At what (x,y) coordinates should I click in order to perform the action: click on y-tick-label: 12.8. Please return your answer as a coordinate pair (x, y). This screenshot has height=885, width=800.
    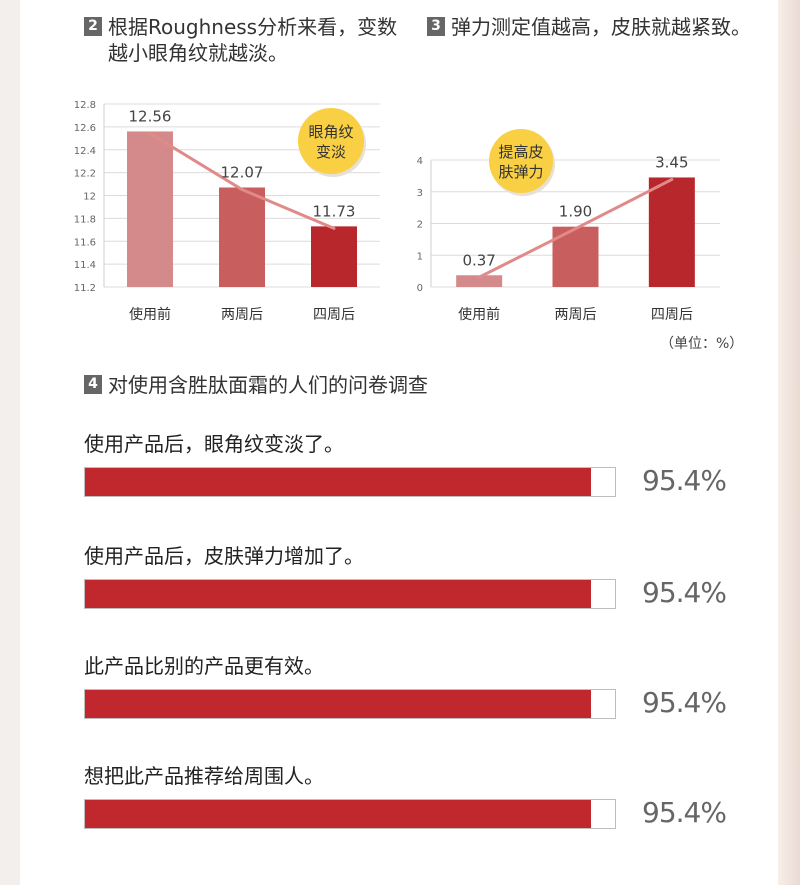
    Looking at the image, I should click on (85, 105).